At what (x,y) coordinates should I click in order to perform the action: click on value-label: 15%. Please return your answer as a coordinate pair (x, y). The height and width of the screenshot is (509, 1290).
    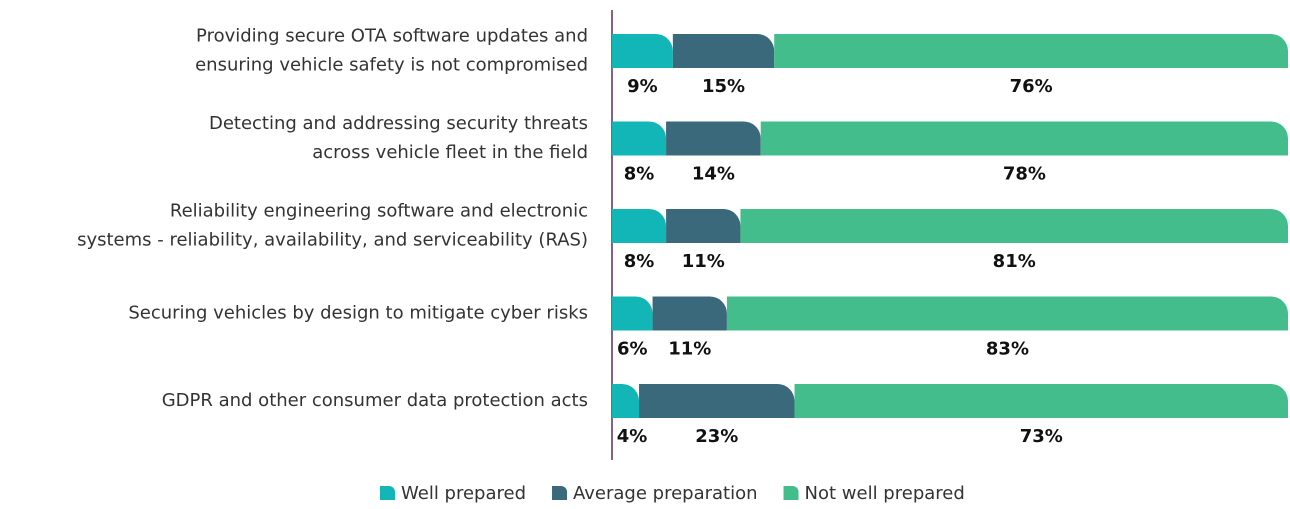
    Looking at the image, I should click on (723, 86).